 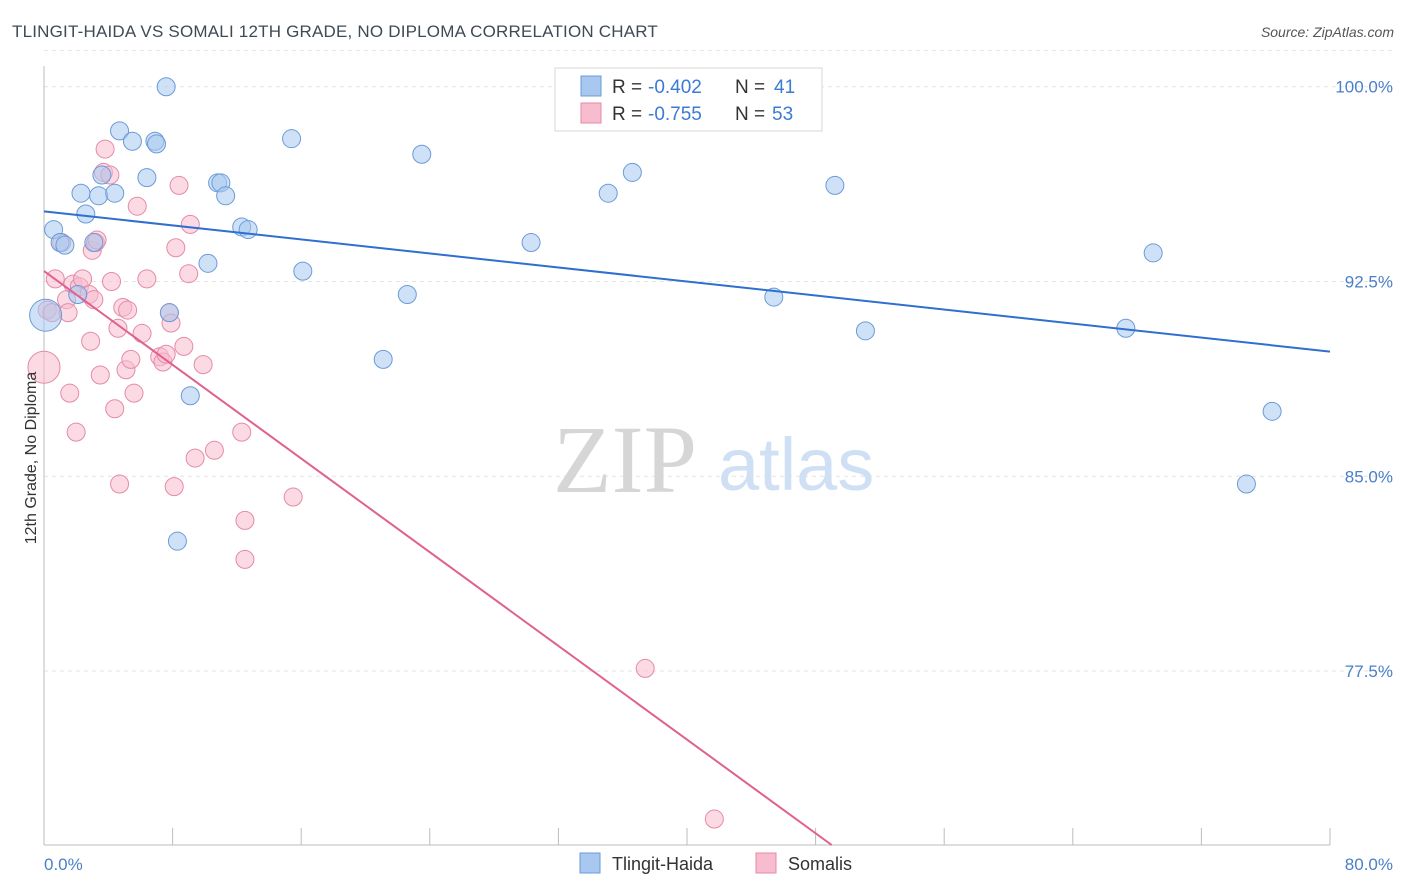 I want to click on legend-r-label-pink: R =, so click(x=627, y=114).